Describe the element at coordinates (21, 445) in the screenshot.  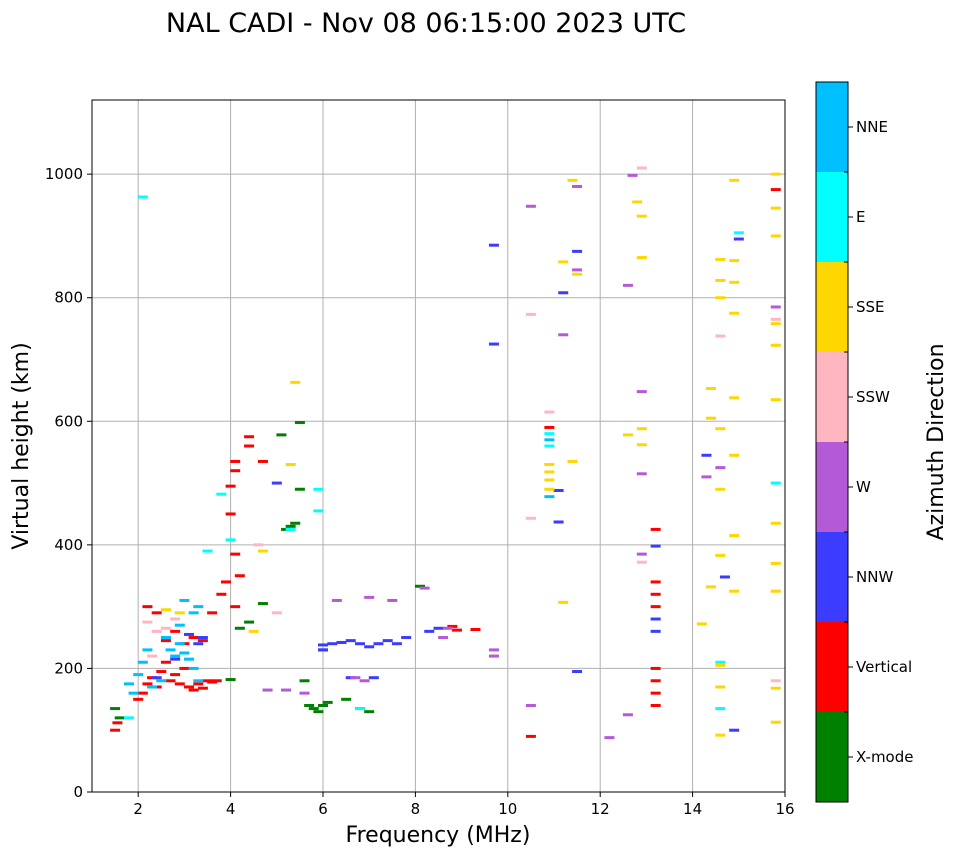
I see `y-axis-label: Virtual height (km)` at that location.